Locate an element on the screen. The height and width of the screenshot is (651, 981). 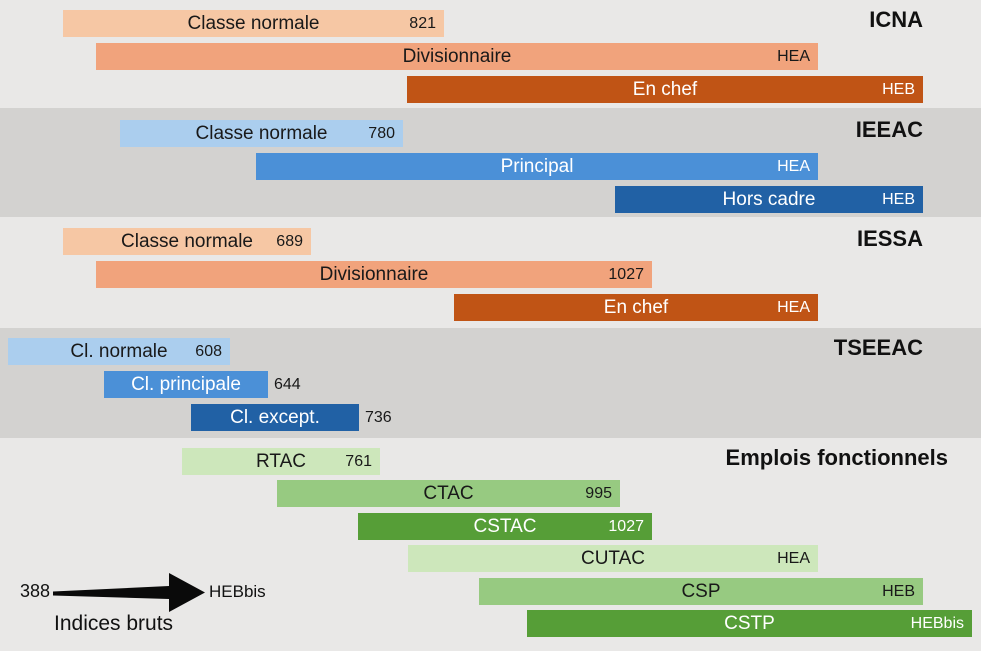
grade-bar-label: Hors cadre is located at coordinates (769, 199).